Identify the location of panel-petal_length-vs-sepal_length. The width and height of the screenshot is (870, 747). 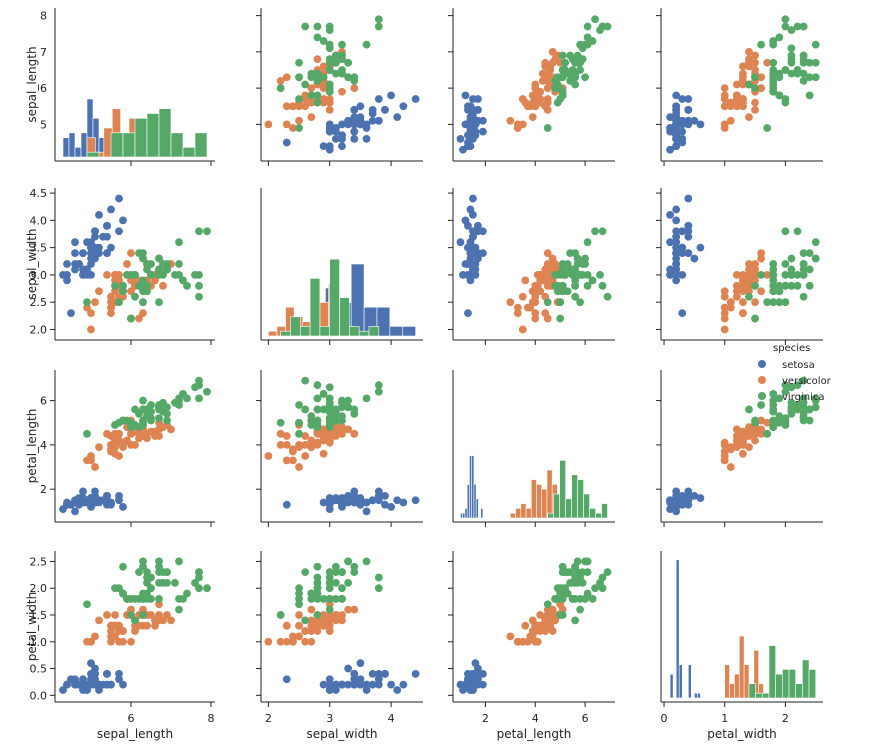
(132, 448).